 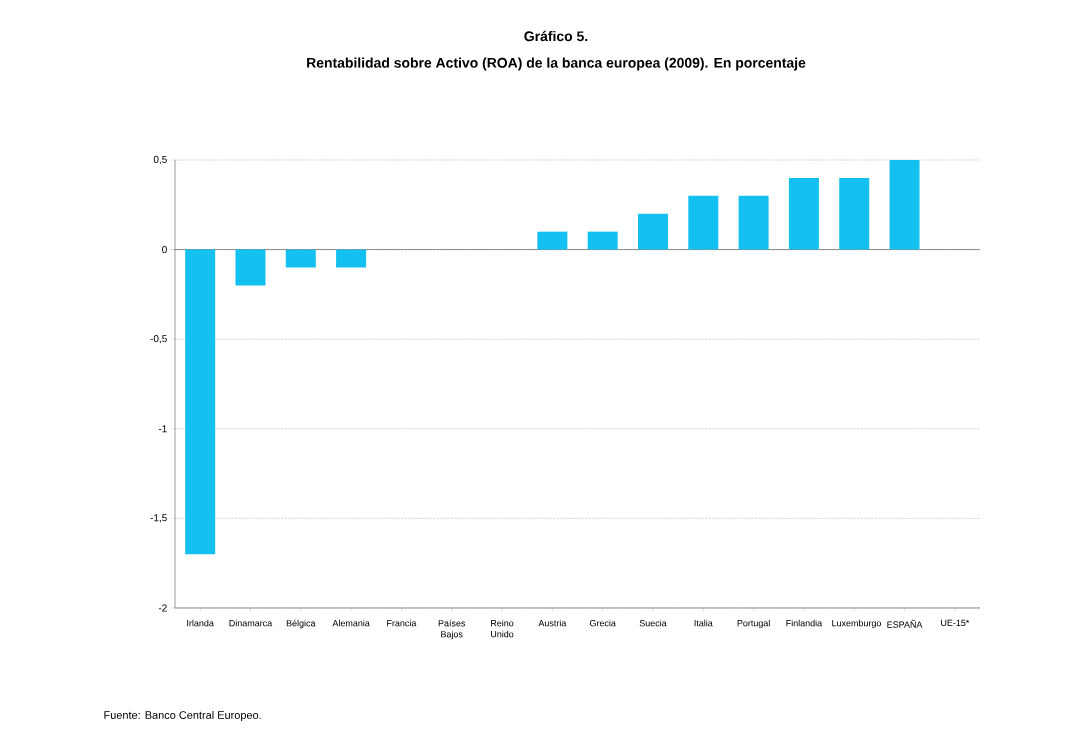 I want to click on x-tick-label: Reino Unido, so click(x=502, y=628).